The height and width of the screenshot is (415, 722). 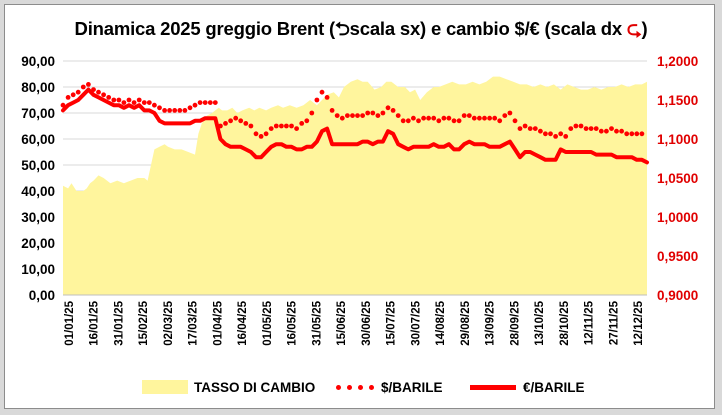 I want to click on y-left-tick-label: 20,00, so click(x=38, y=243).